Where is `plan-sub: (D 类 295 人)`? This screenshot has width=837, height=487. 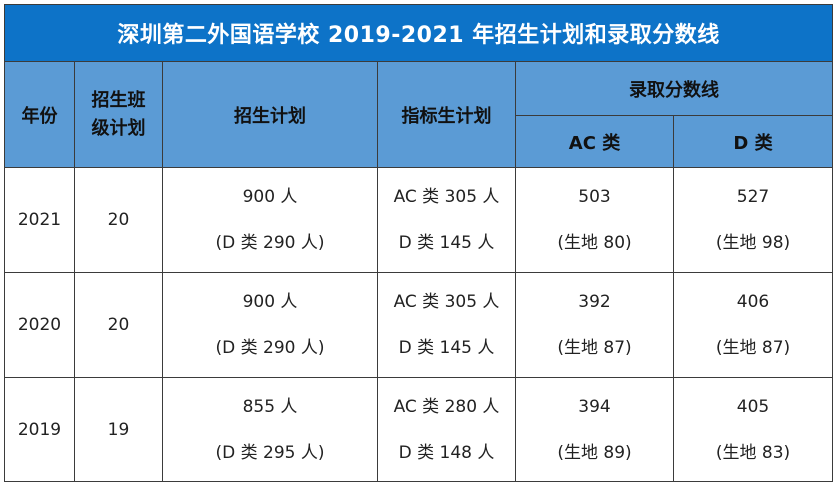
plan-sub: (D 类 295 人) is located at coordinates (270, 452).